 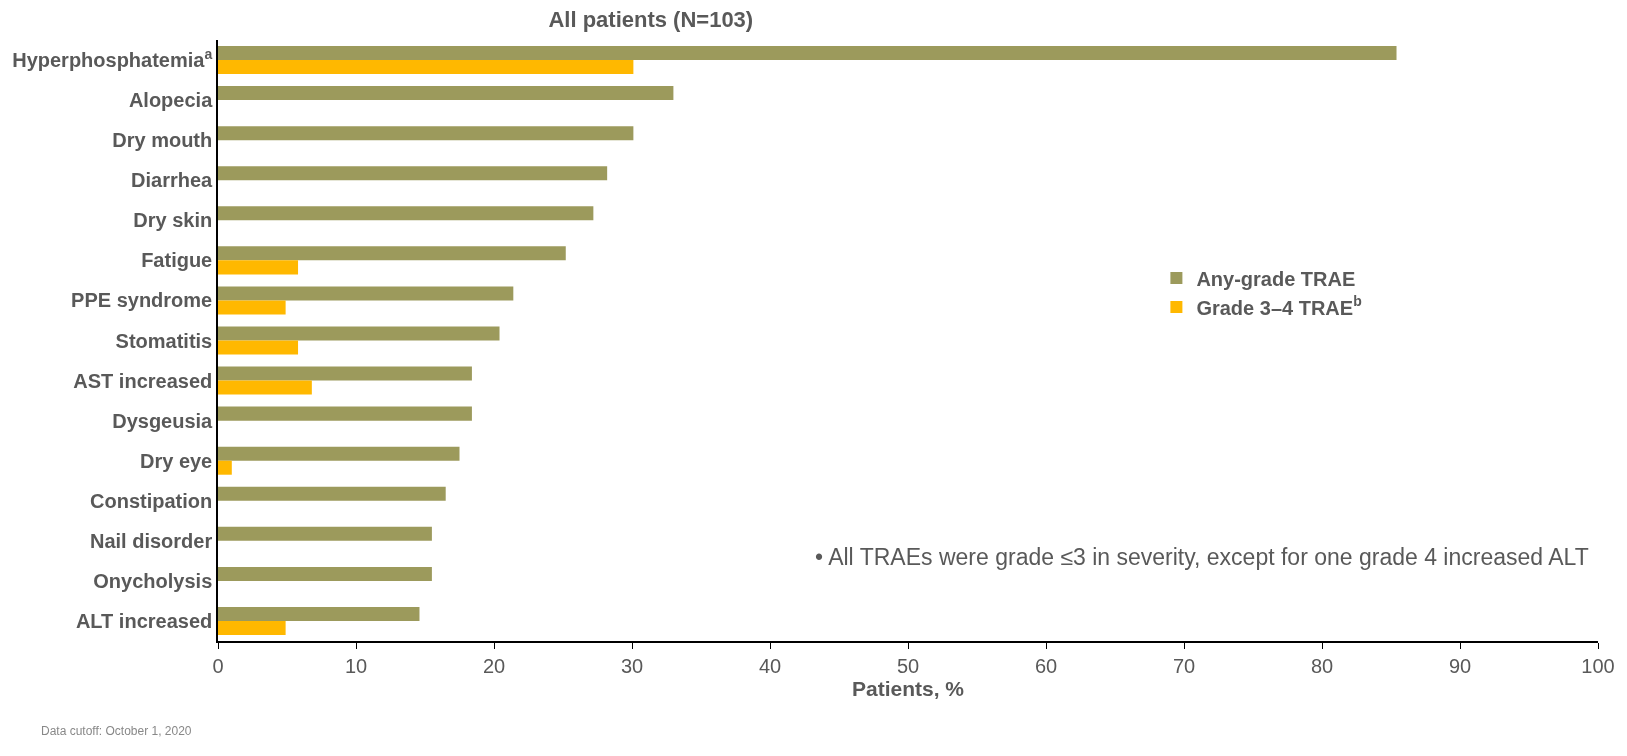 What do you see at coordinates (151, 500) in the screenshot?
I see `y-tick-label: Constipation` at bounding box center [151, 500].